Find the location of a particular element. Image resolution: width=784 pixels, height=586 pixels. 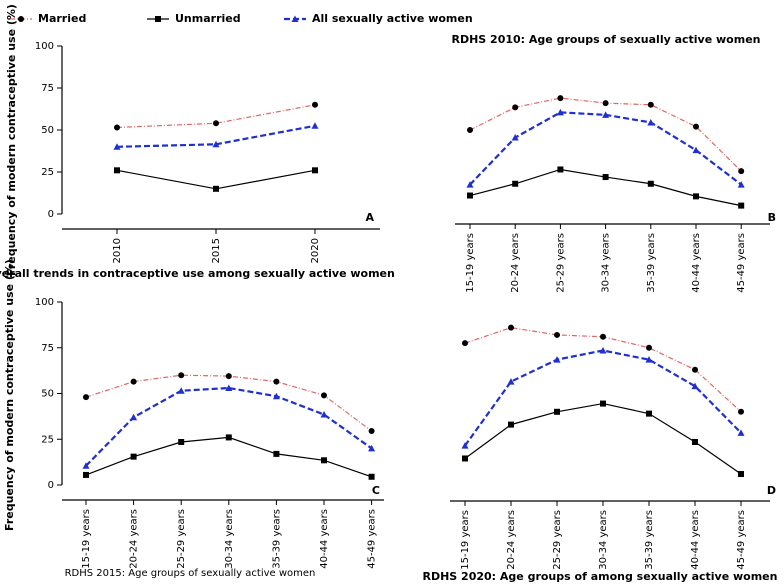

y-tick-label: 75 is located at coordinates (47, 88).